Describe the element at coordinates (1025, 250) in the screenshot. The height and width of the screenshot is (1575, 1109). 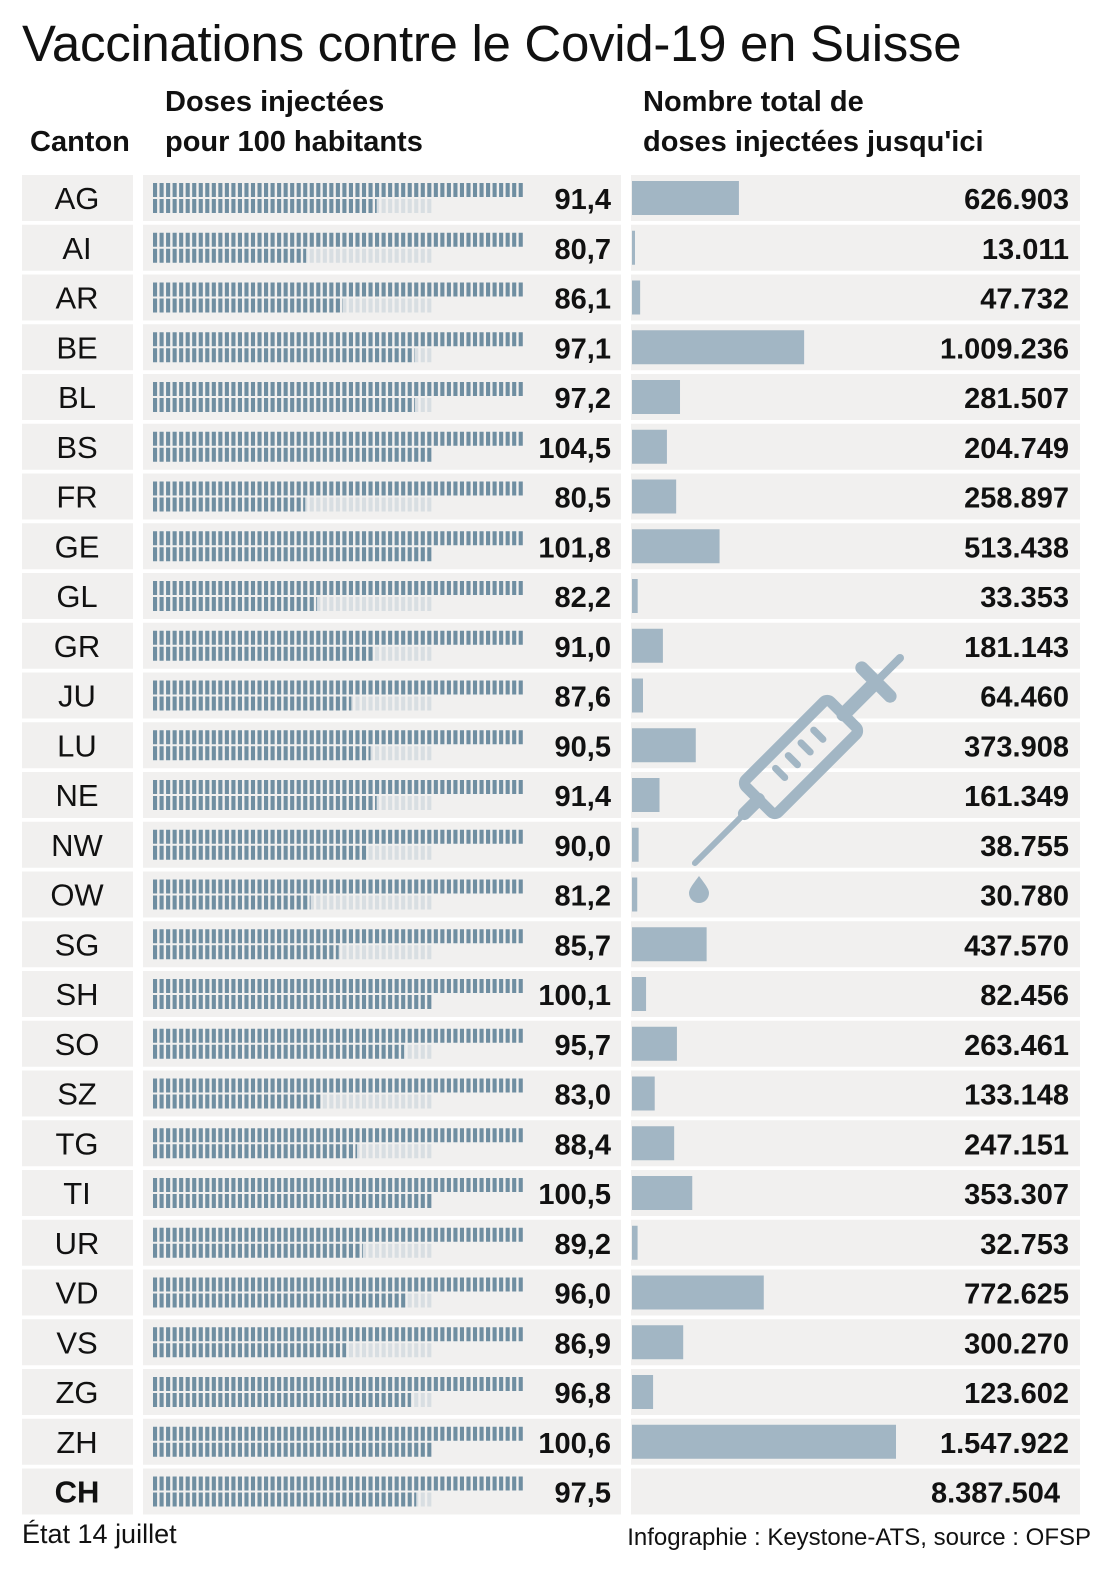
I see `total-value-label: 13.011` at that location.